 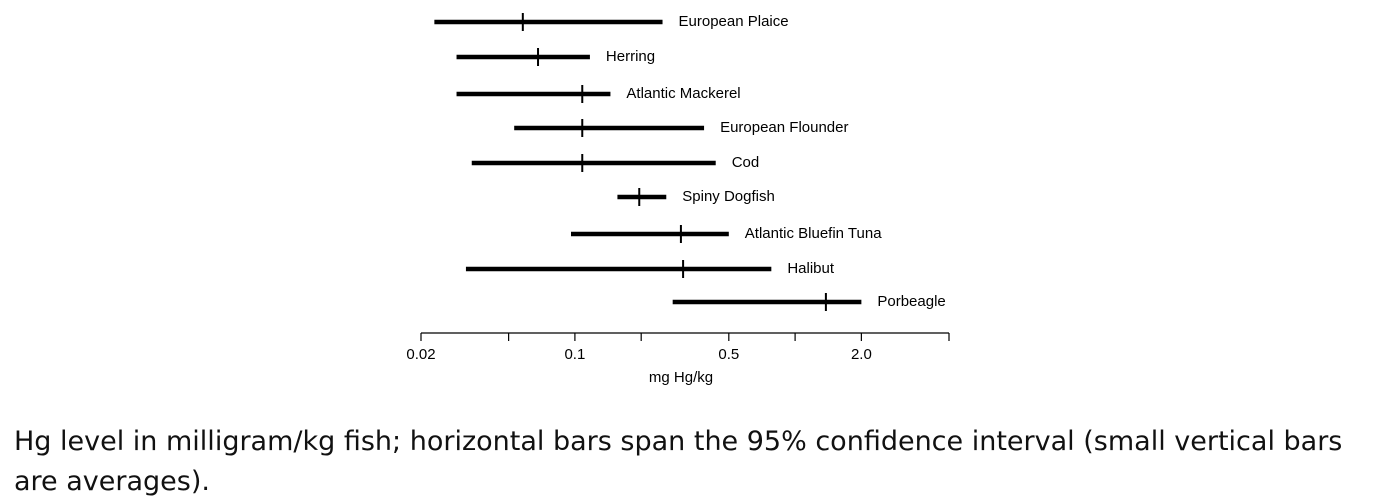 What do you see at coordinates (734, 21) in the screenshot?
I see `category-label: European Plaice` at bounding box center [734, 21].